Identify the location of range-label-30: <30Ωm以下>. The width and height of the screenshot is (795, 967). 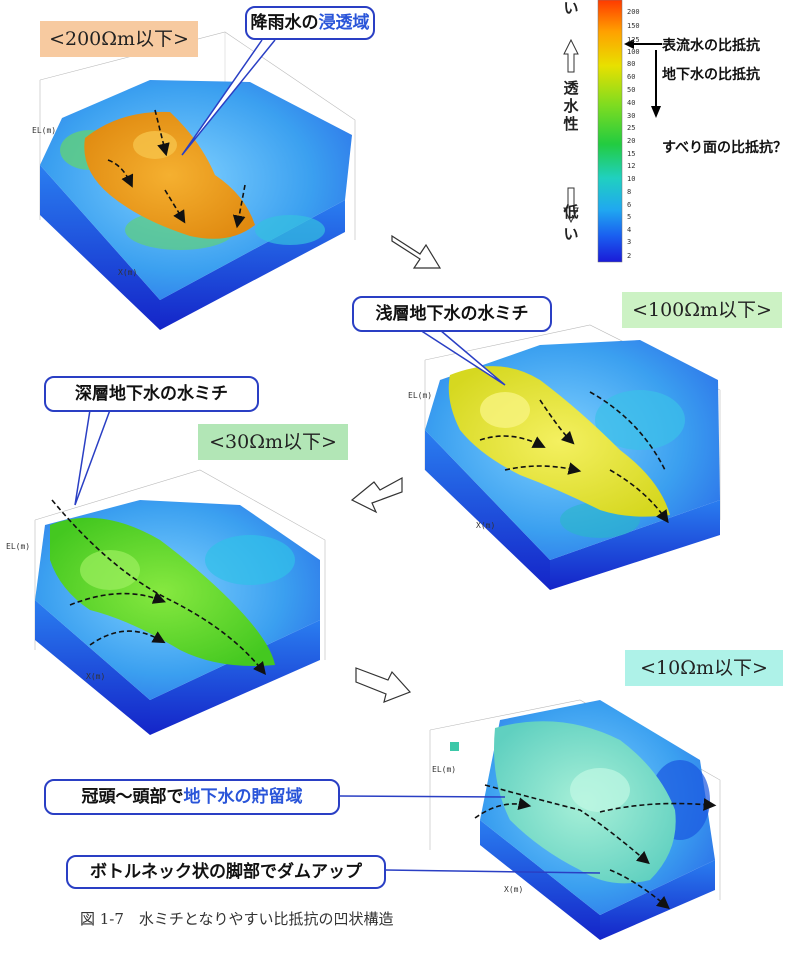
(273, 442).